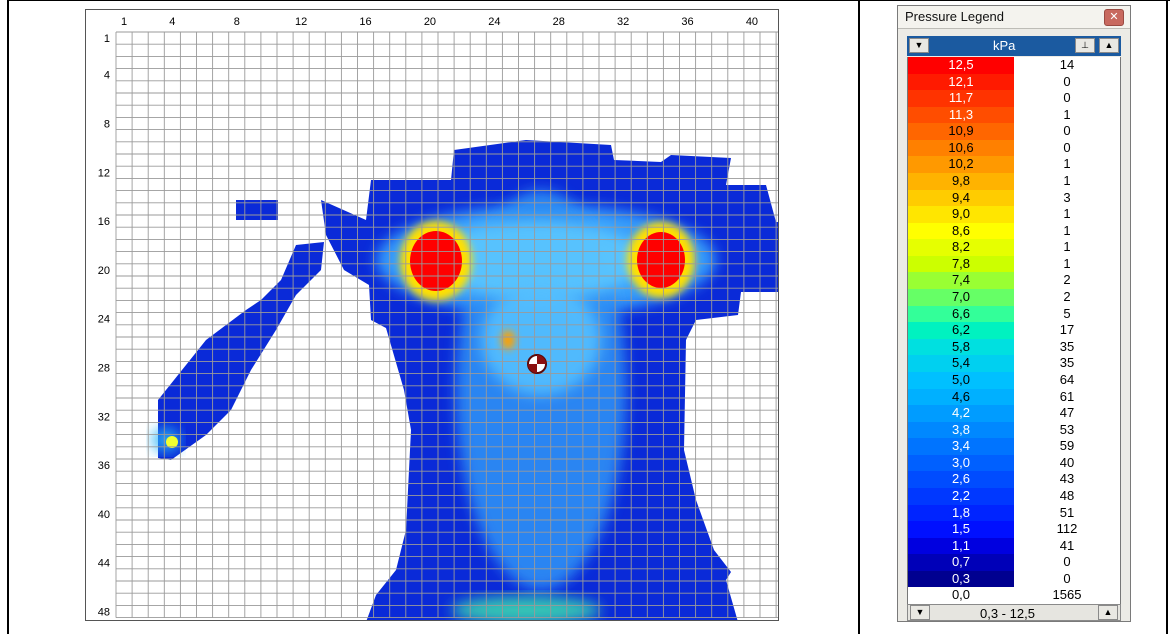  I want to click on legend-value: 6,6, so click(961, 314).